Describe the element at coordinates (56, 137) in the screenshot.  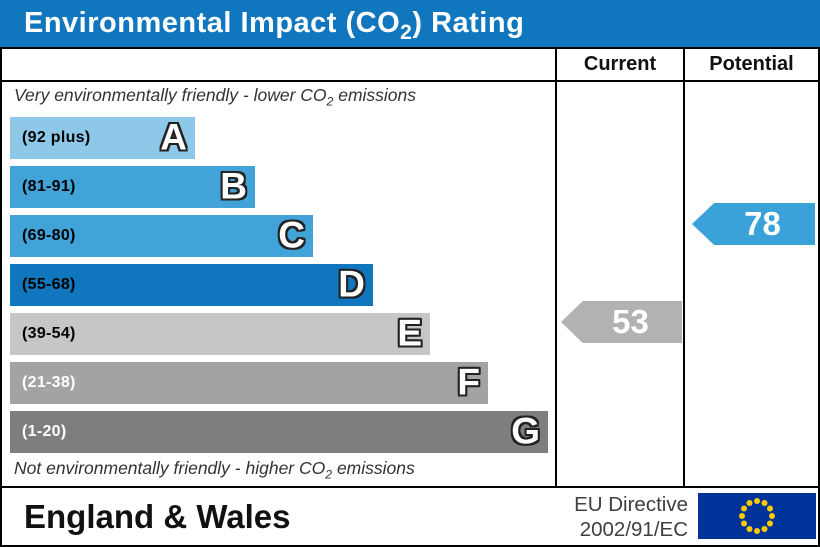
I see `band-range-label: (92 plus)` at that location.